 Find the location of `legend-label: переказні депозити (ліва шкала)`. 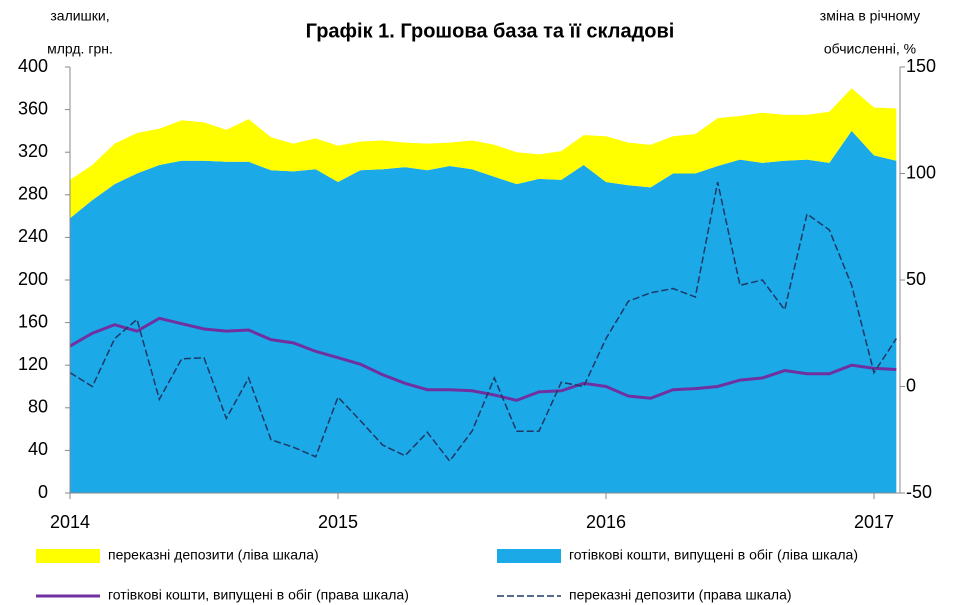

legend-label: переказні депозити (ліва шкала) is located at coordinates (213, 555).